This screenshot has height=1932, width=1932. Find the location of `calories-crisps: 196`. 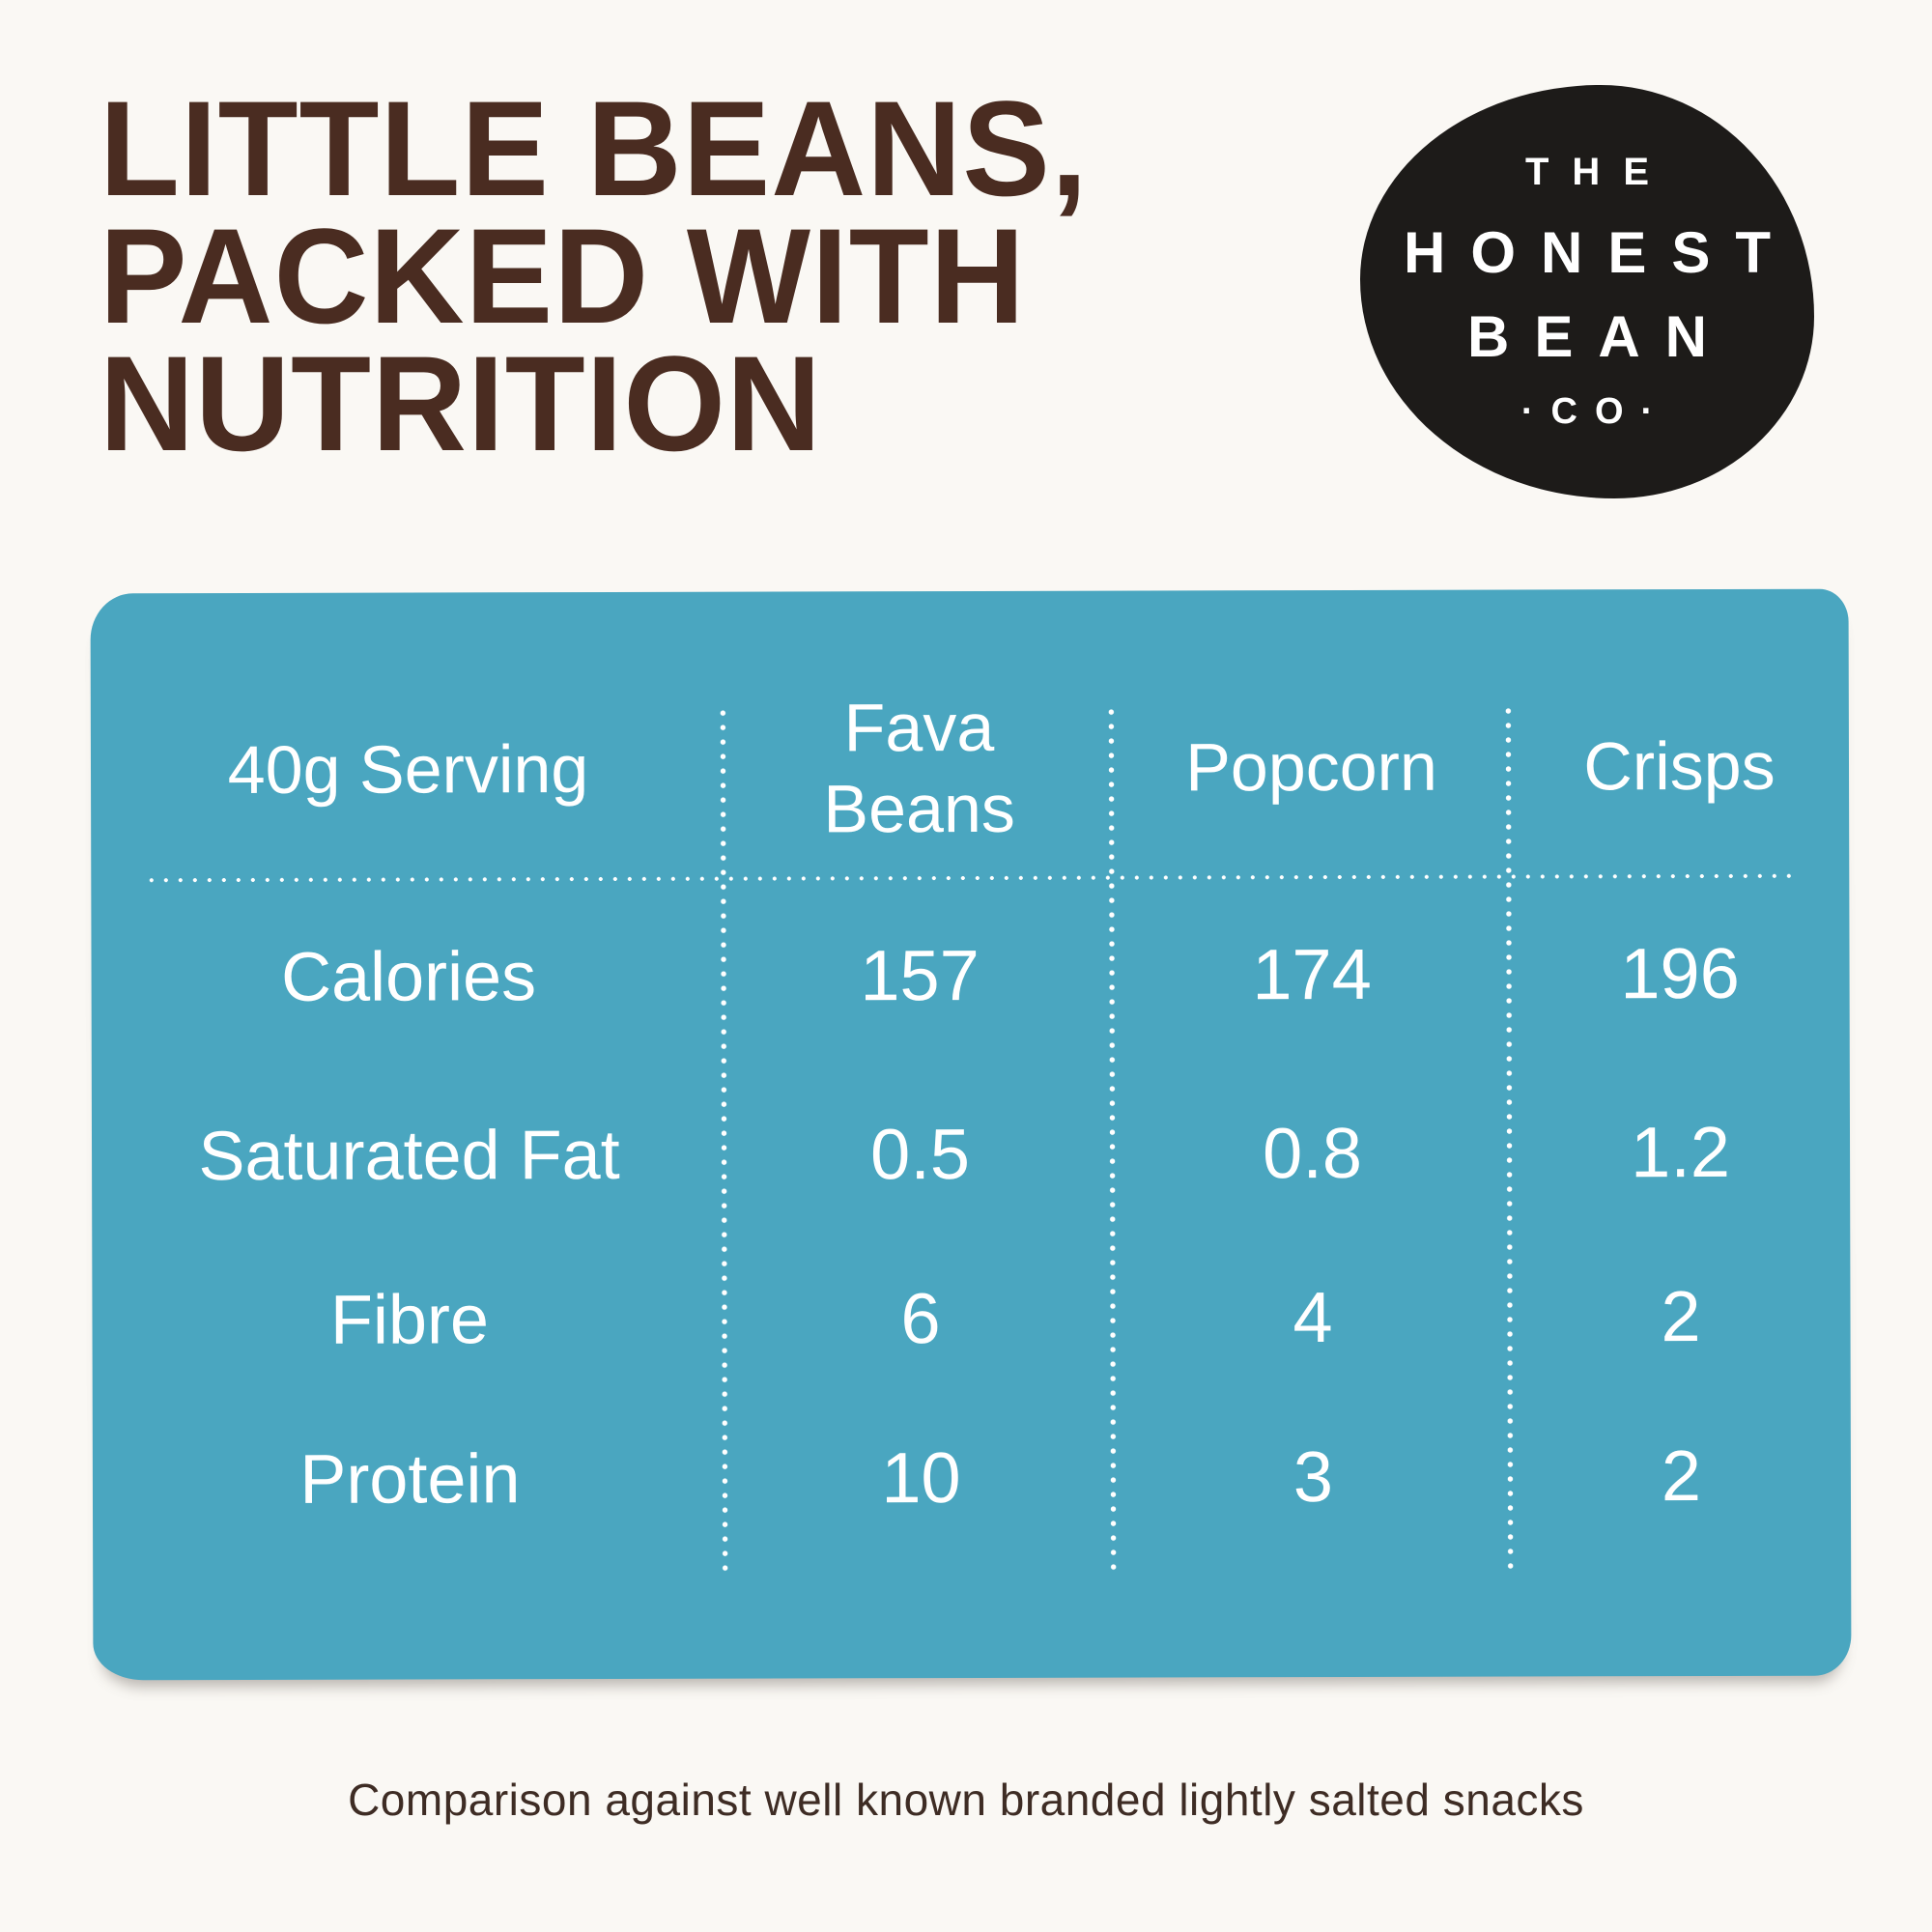

calories-crisps: 196 is located at coordinates (1680, 972).